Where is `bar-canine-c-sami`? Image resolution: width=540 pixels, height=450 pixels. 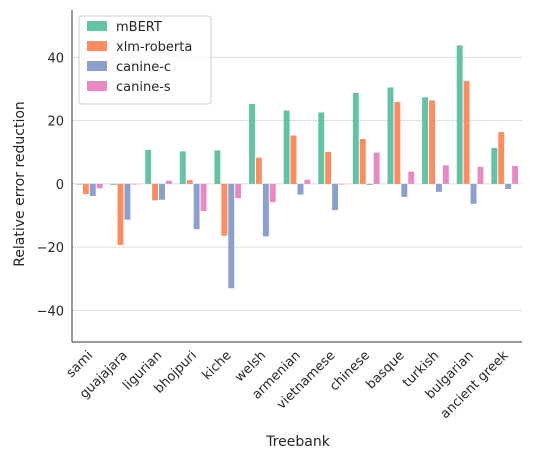 bar-canine-c-sami is located at coordinates (92, 189).